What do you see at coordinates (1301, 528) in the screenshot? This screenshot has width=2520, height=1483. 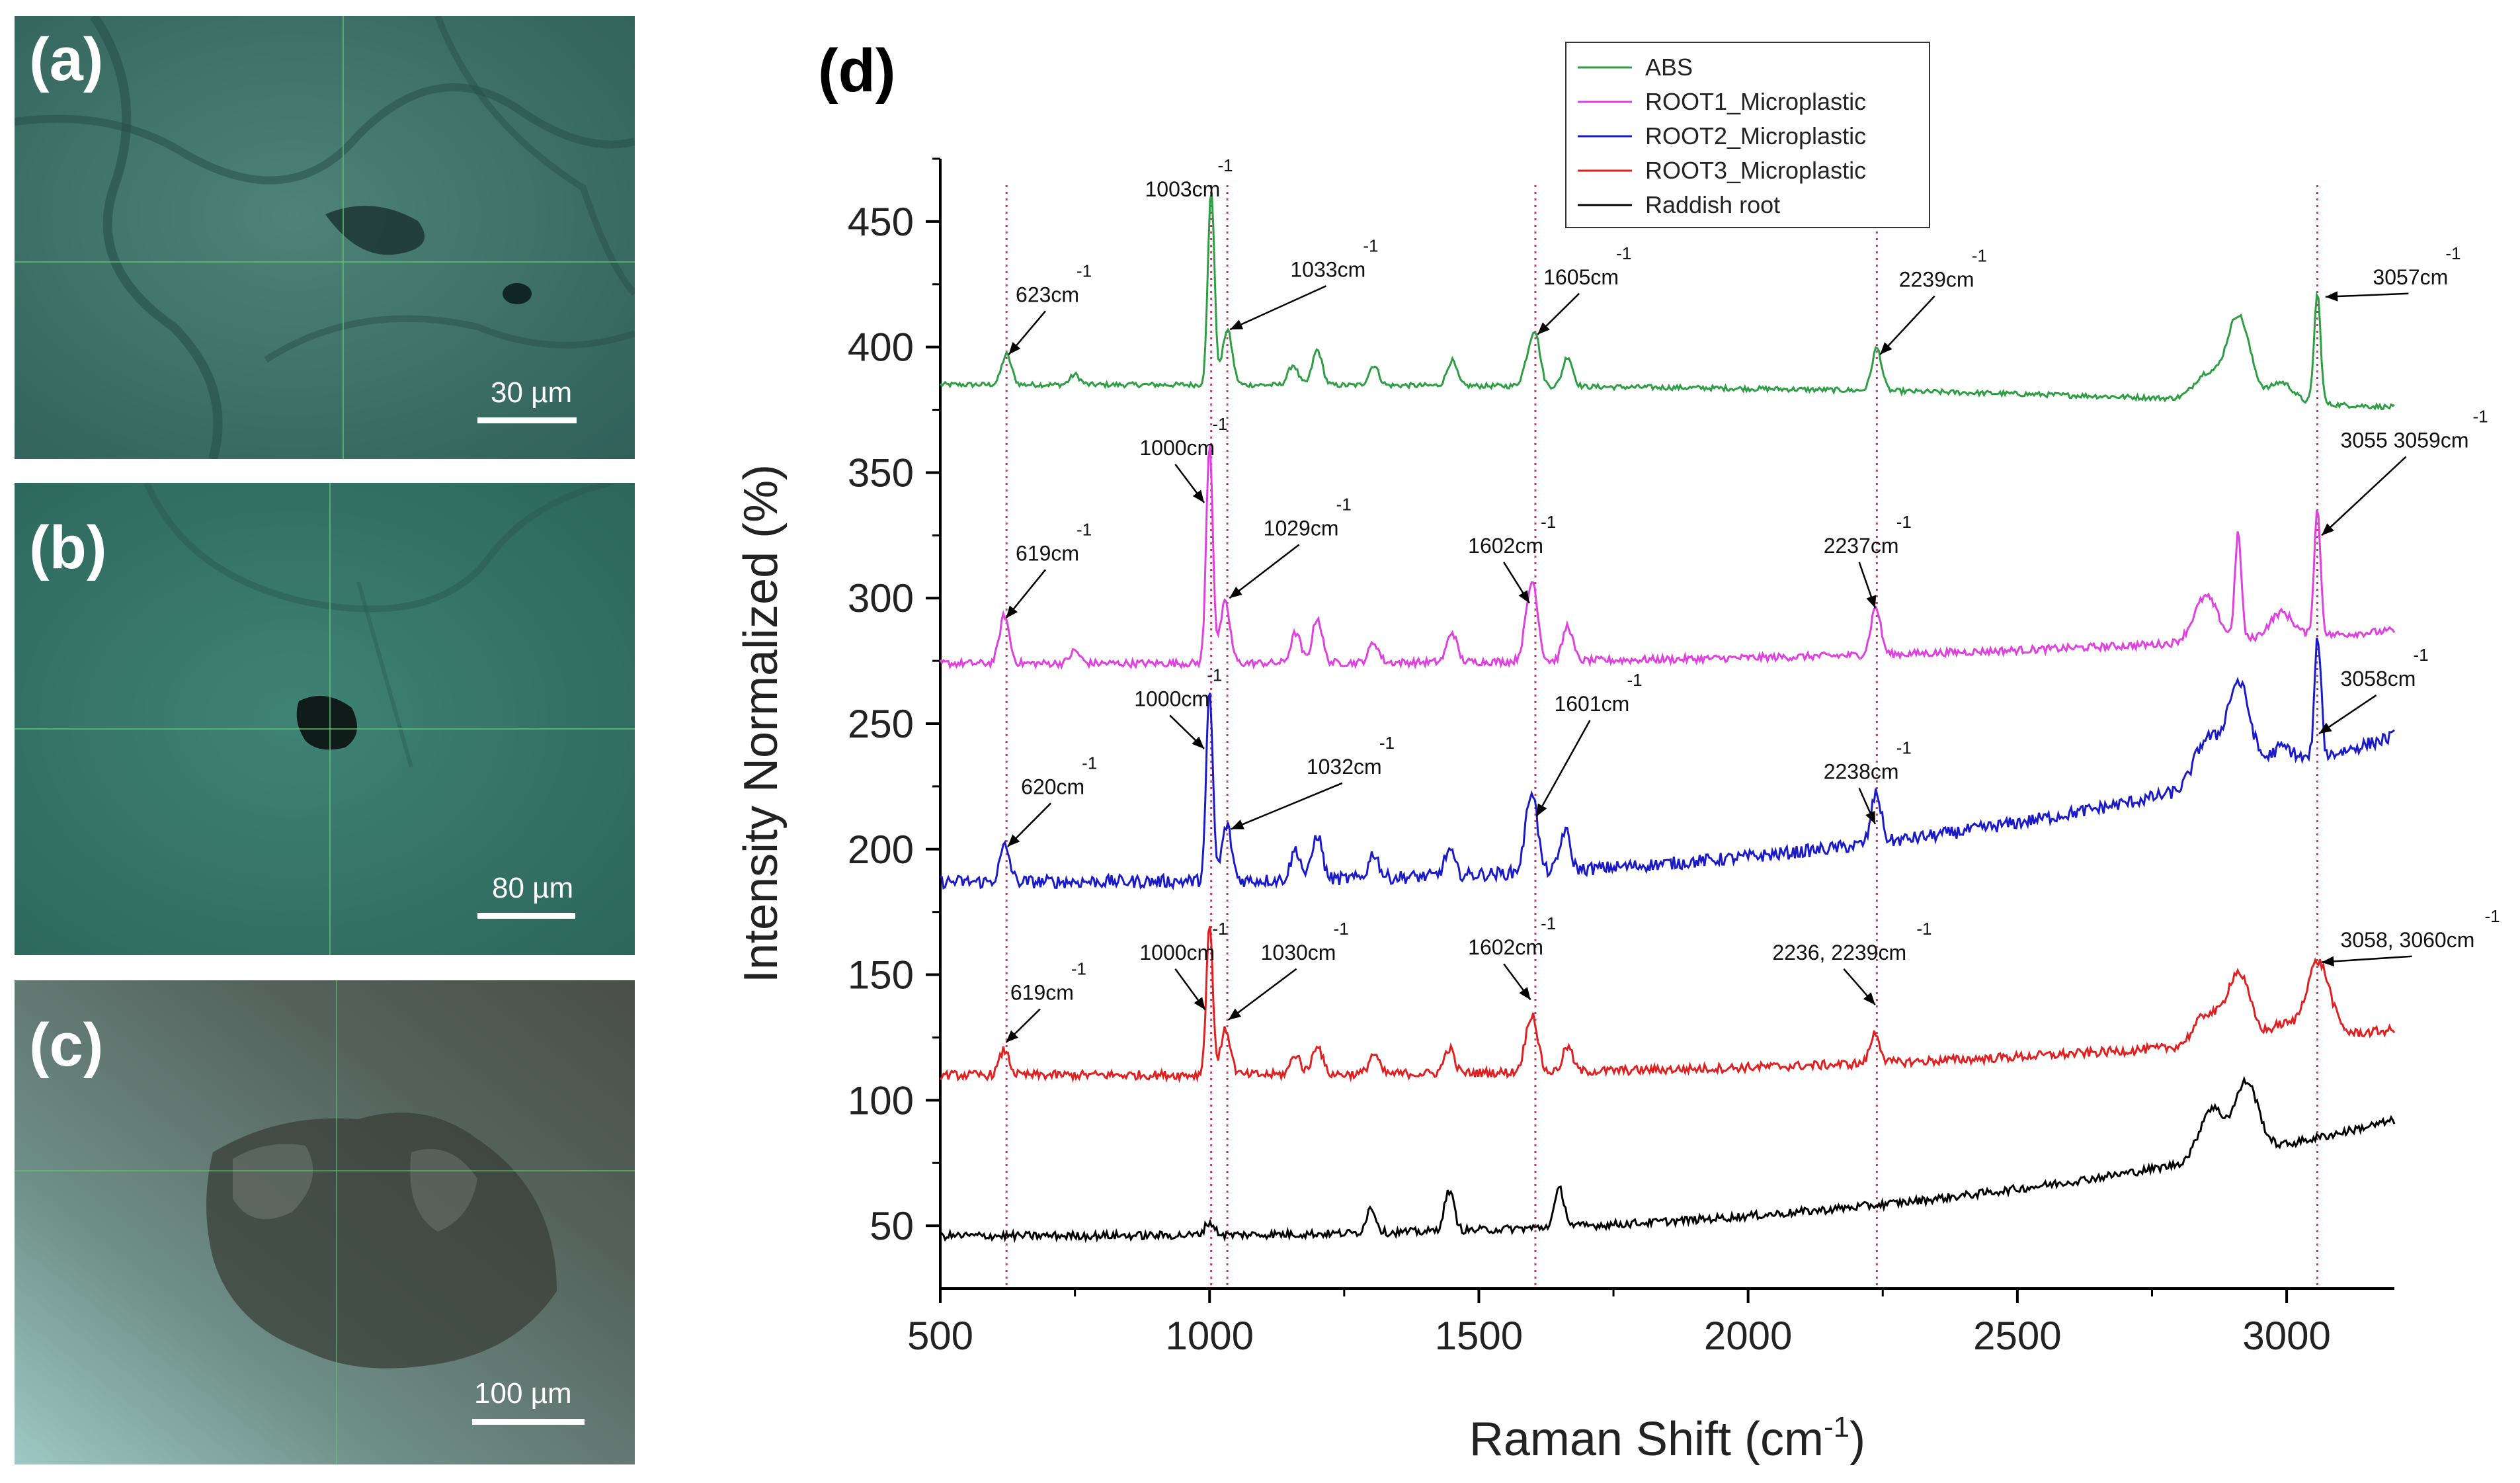 I see `annotation-8: 1029cm` at bounding box center [1301, 528].